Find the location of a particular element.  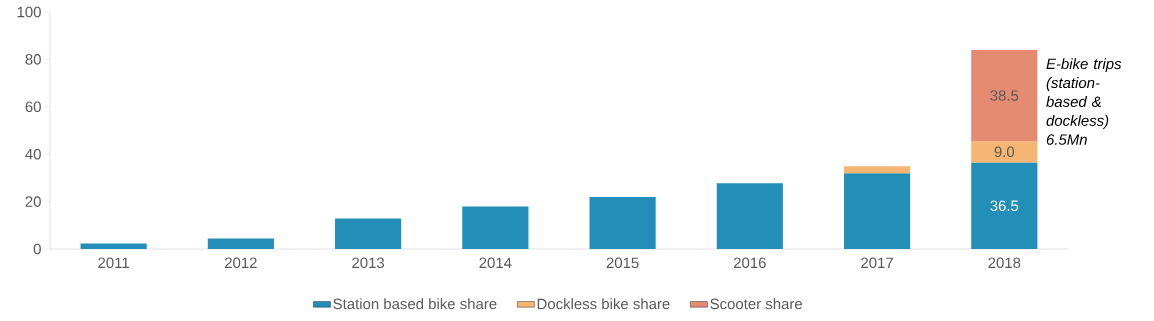

legend-label: Station based bike share is located at coordinates (415, 304).